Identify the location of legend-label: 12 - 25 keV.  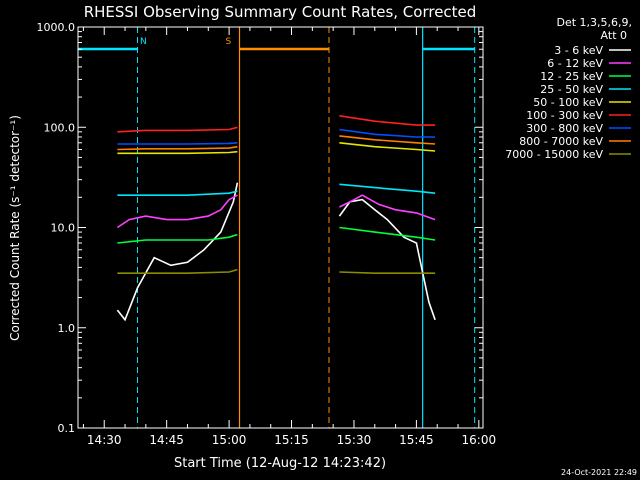
(571, 76).